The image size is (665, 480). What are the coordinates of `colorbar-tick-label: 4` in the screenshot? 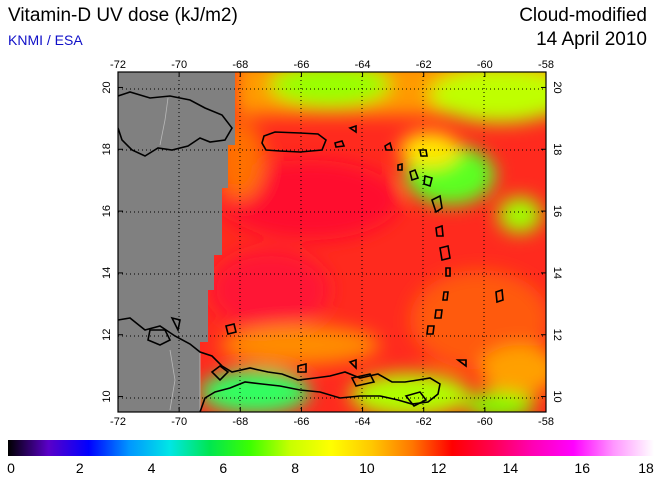 It's located at (151, 468).